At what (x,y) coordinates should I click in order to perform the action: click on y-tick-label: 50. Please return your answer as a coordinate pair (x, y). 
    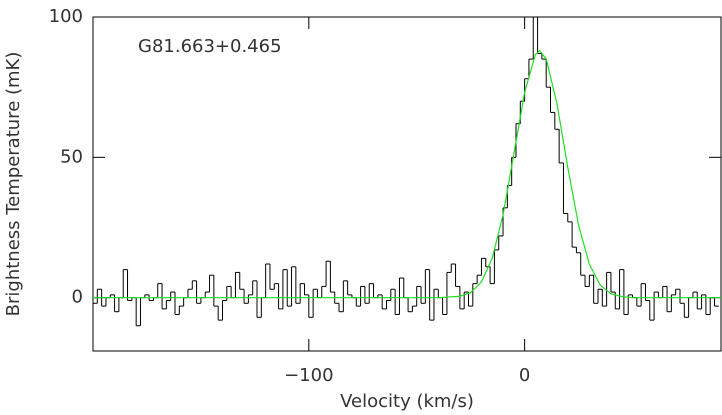
    Looking at the image, I should click on (71, 156).